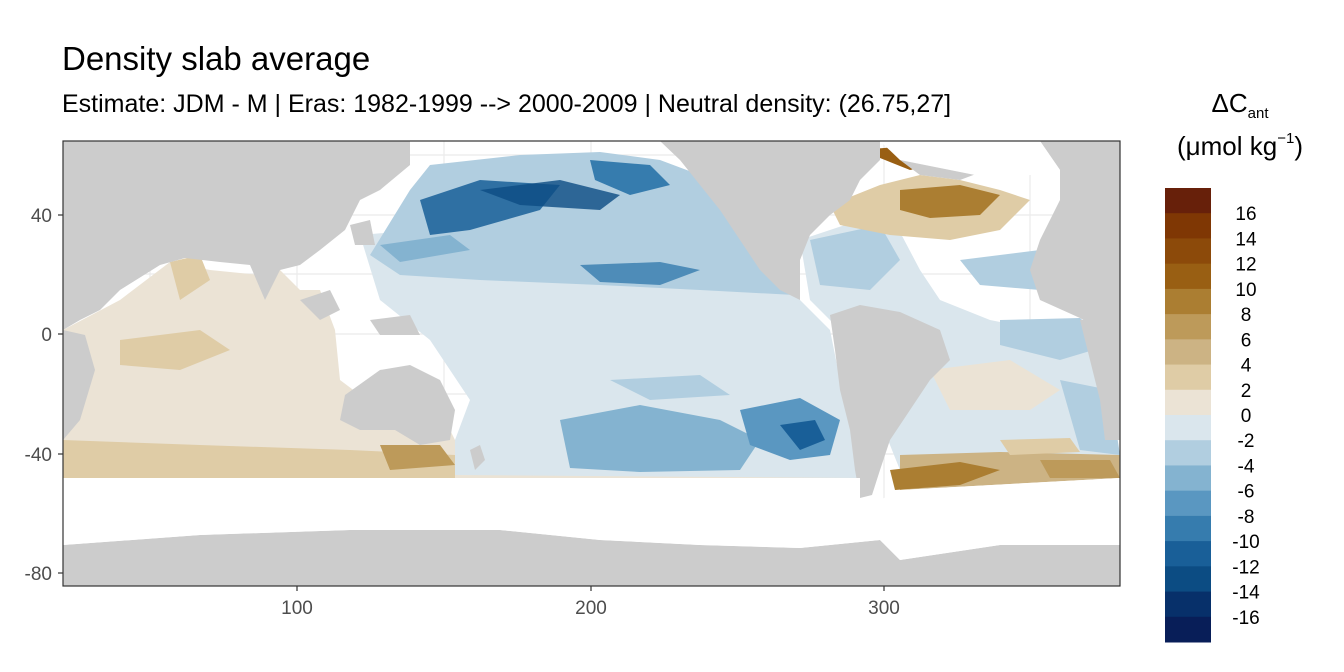 The image size is (1344, 672). I want to click on new-guinea-landmass, so click(395, 325).